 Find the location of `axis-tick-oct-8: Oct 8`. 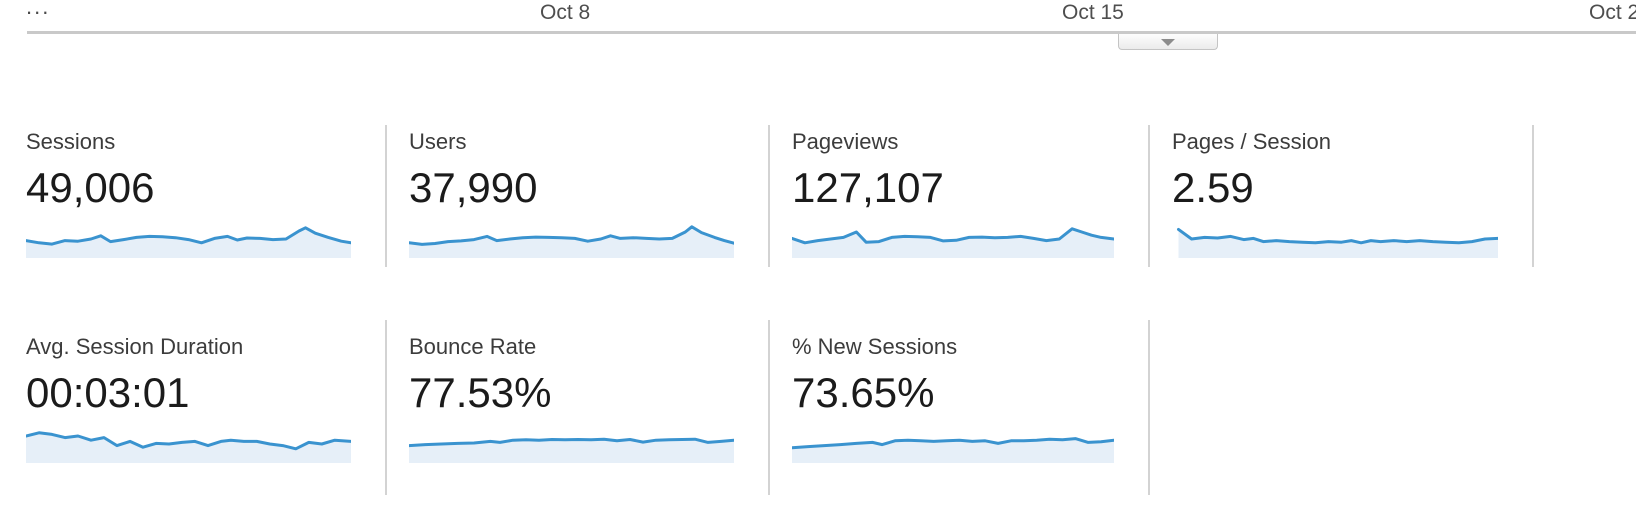

axis-tick-oct-8: Oct 8 is located at coordinates (565, 12).